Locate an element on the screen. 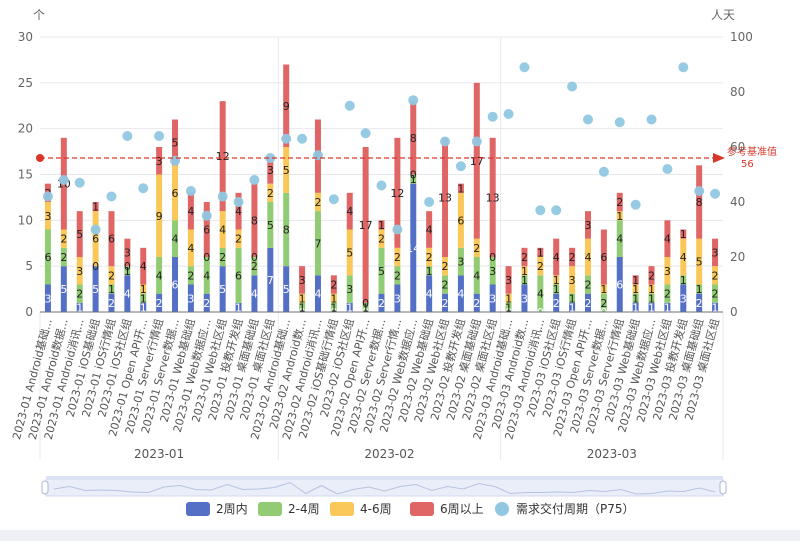 This screenshot has height=541, width=800. zoom-preview-line is located at coordinates (384, 488).